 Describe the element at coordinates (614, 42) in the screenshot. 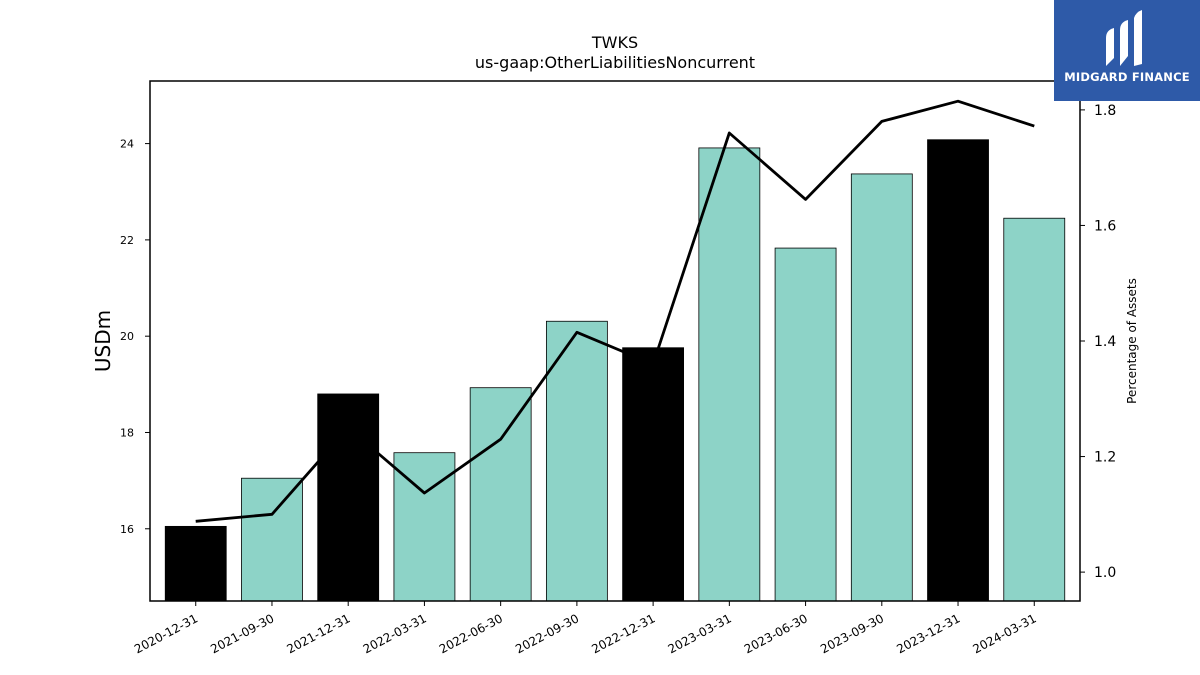

I see `chart-title: TWKS` at that location.